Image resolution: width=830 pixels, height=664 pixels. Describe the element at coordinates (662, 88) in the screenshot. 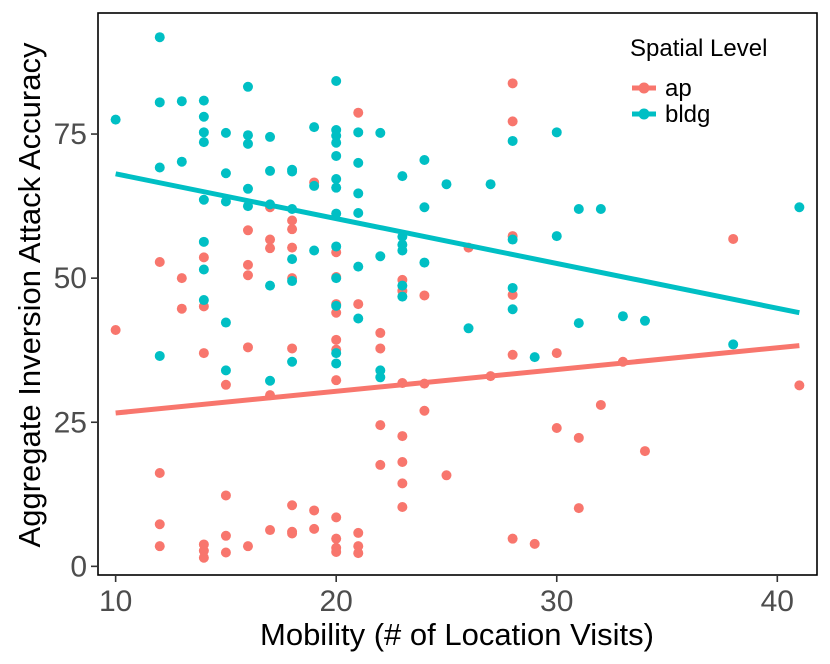

I see `legend-entry-ap: ap` at that location.